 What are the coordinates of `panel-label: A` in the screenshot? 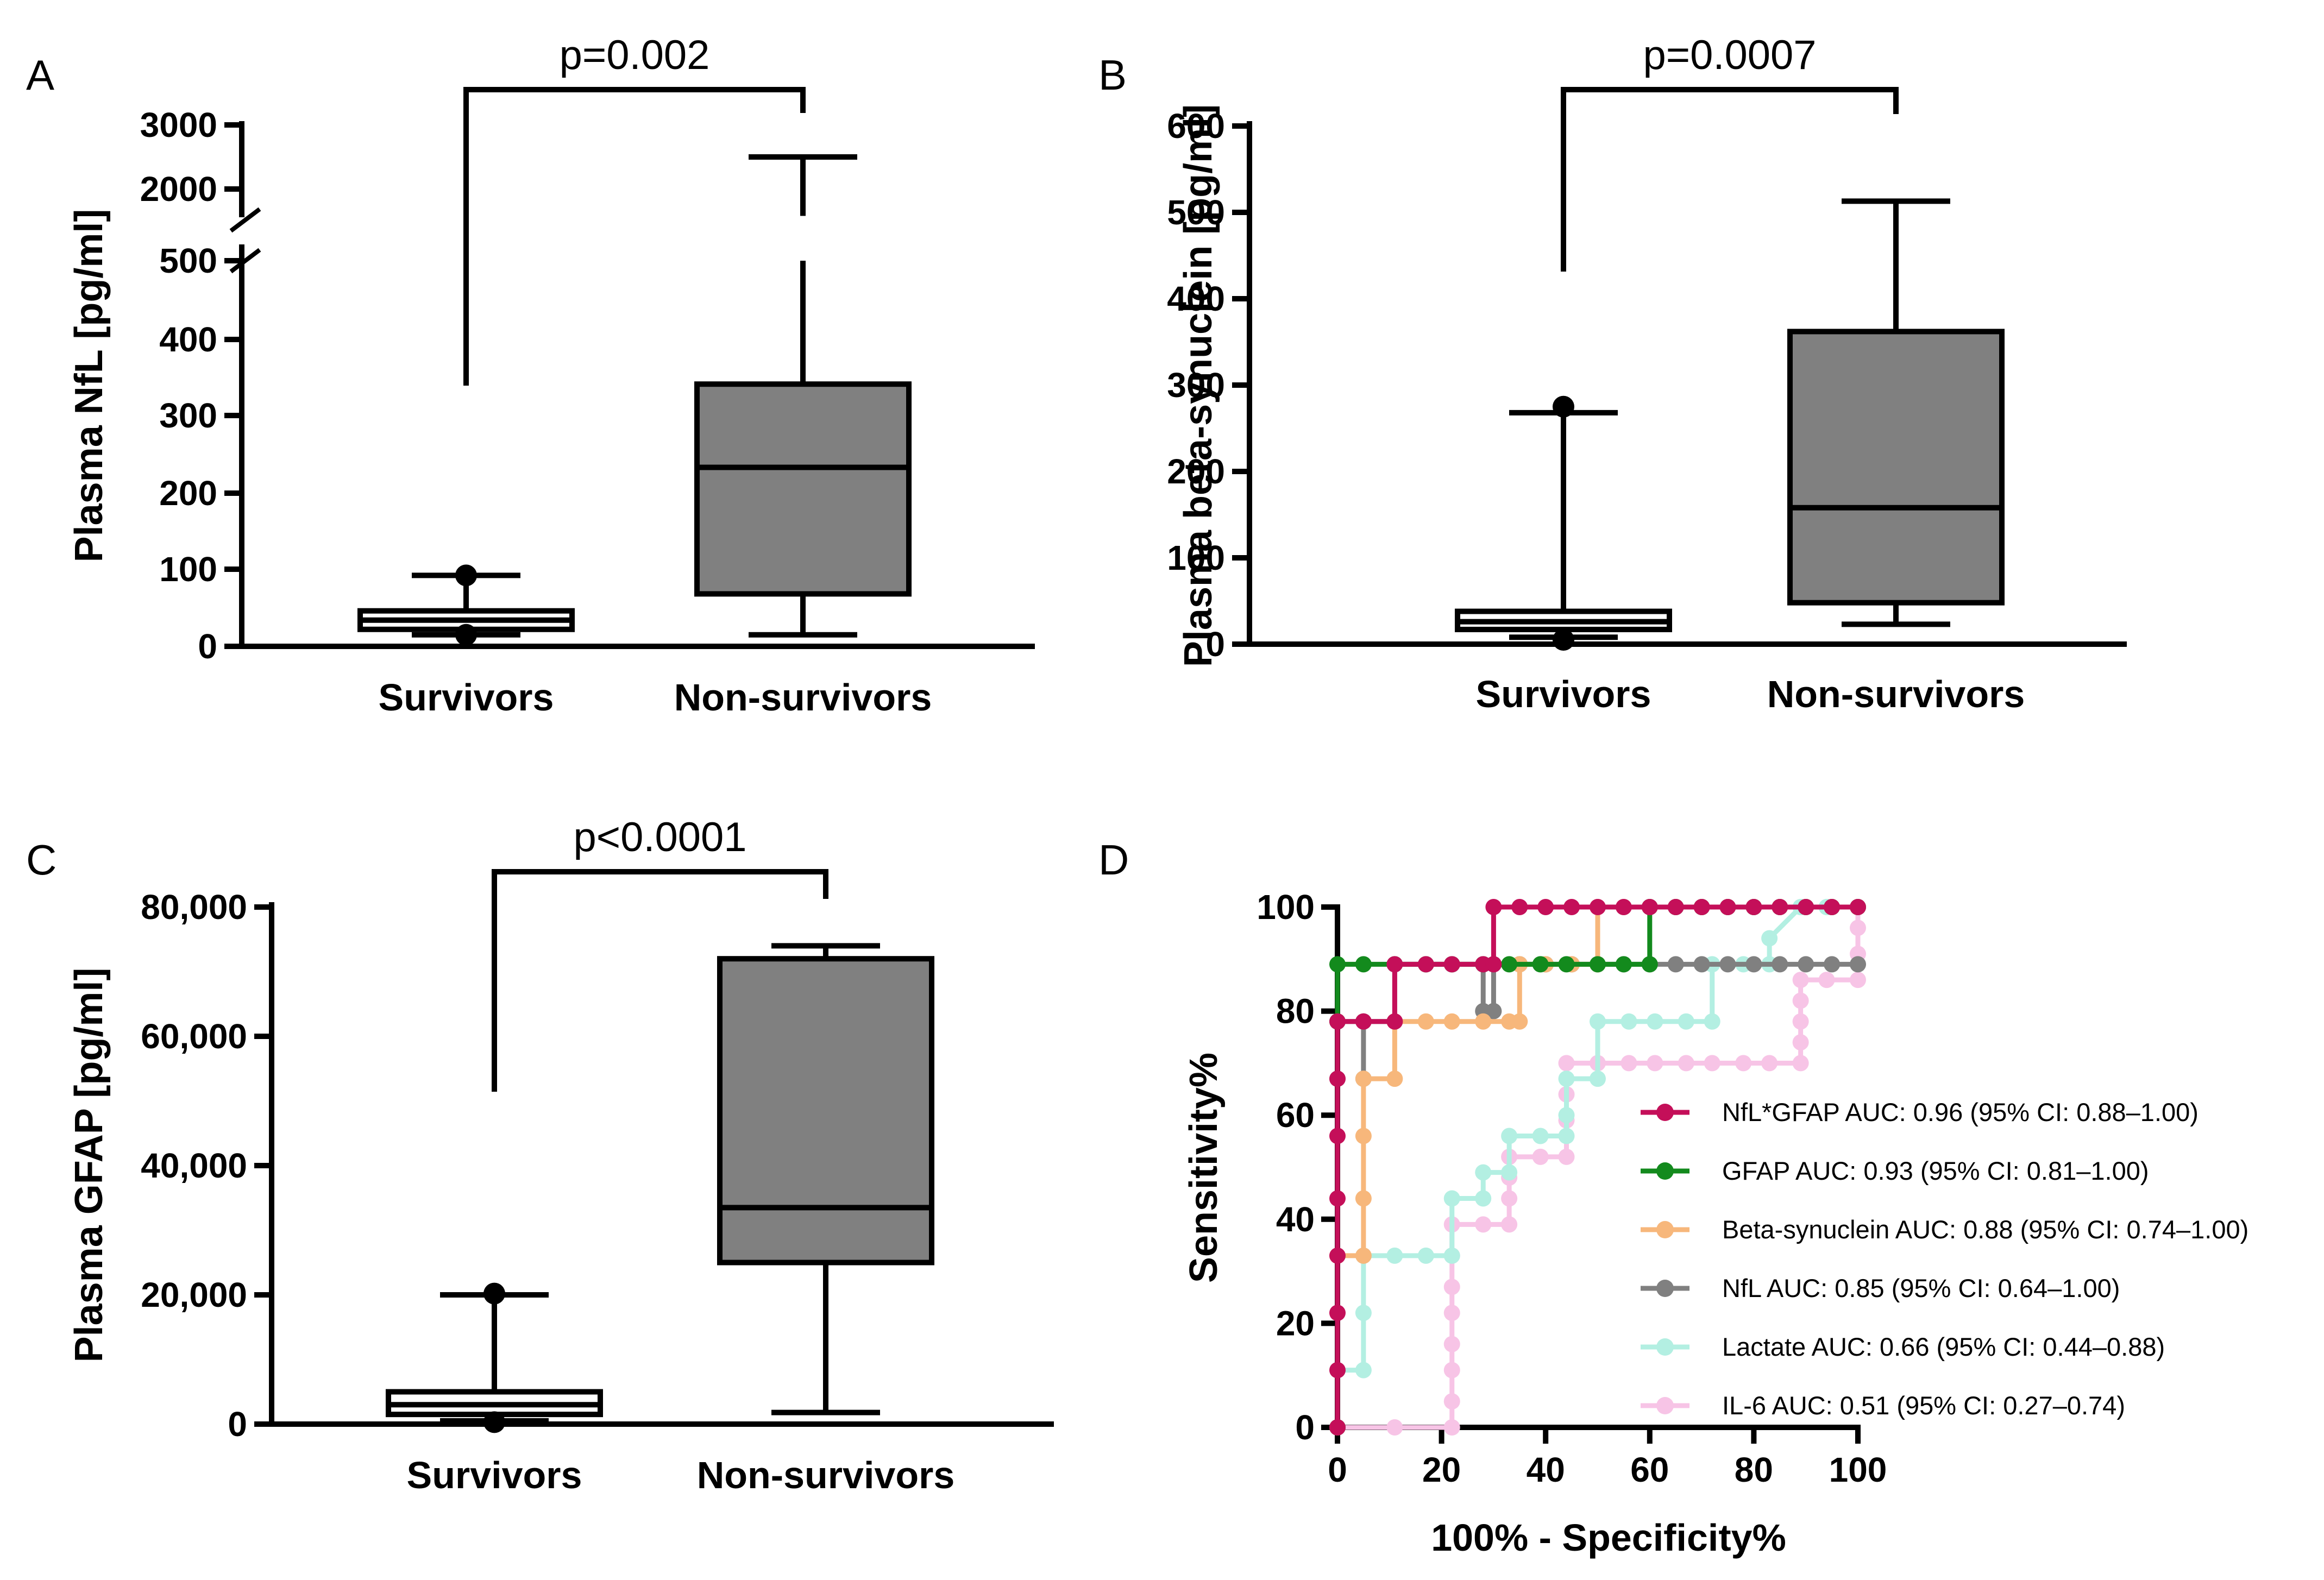 It's located at (40, 75).